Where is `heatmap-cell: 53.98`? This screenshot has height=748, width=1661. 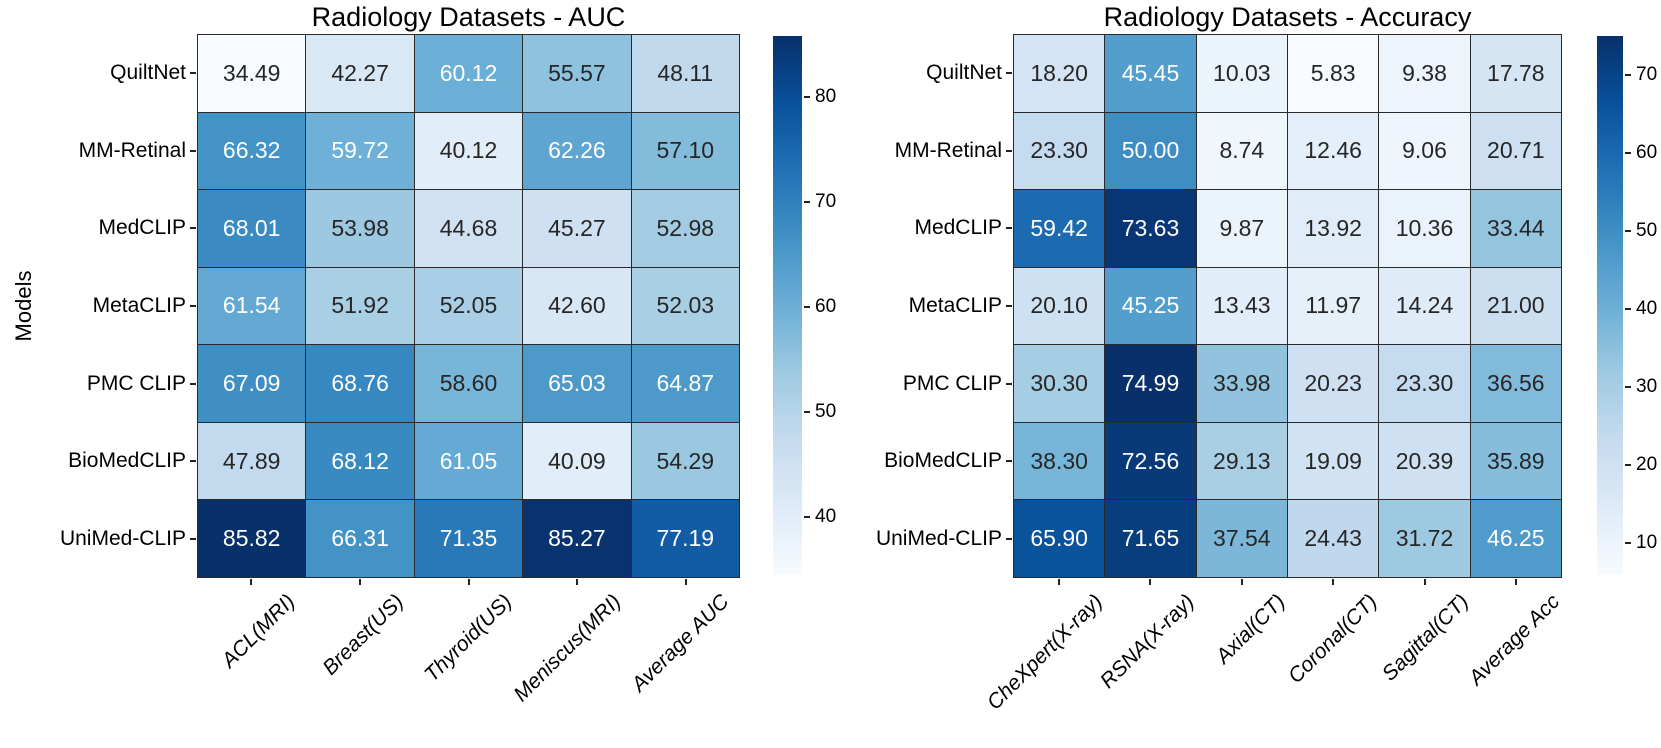
heatmap-cell: 53.98 is located at coordinates (360, 228).